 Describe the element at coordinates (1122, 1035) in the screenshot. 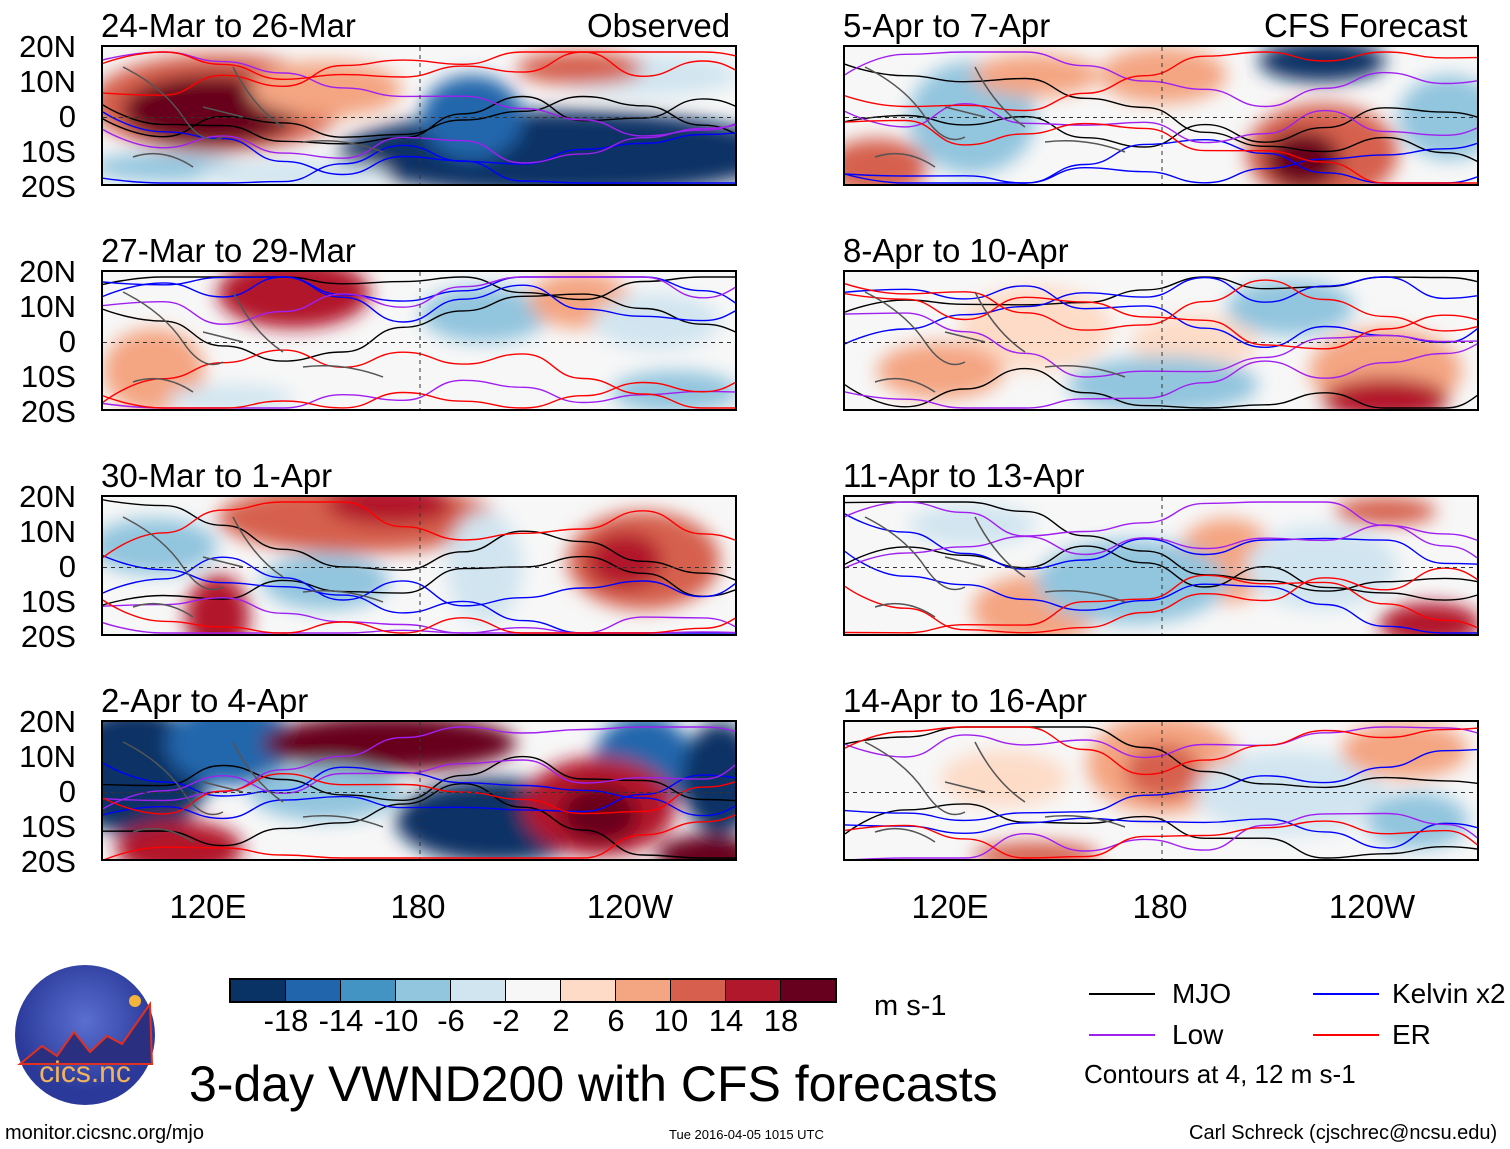

I see `legend-swatch-low` at that location.